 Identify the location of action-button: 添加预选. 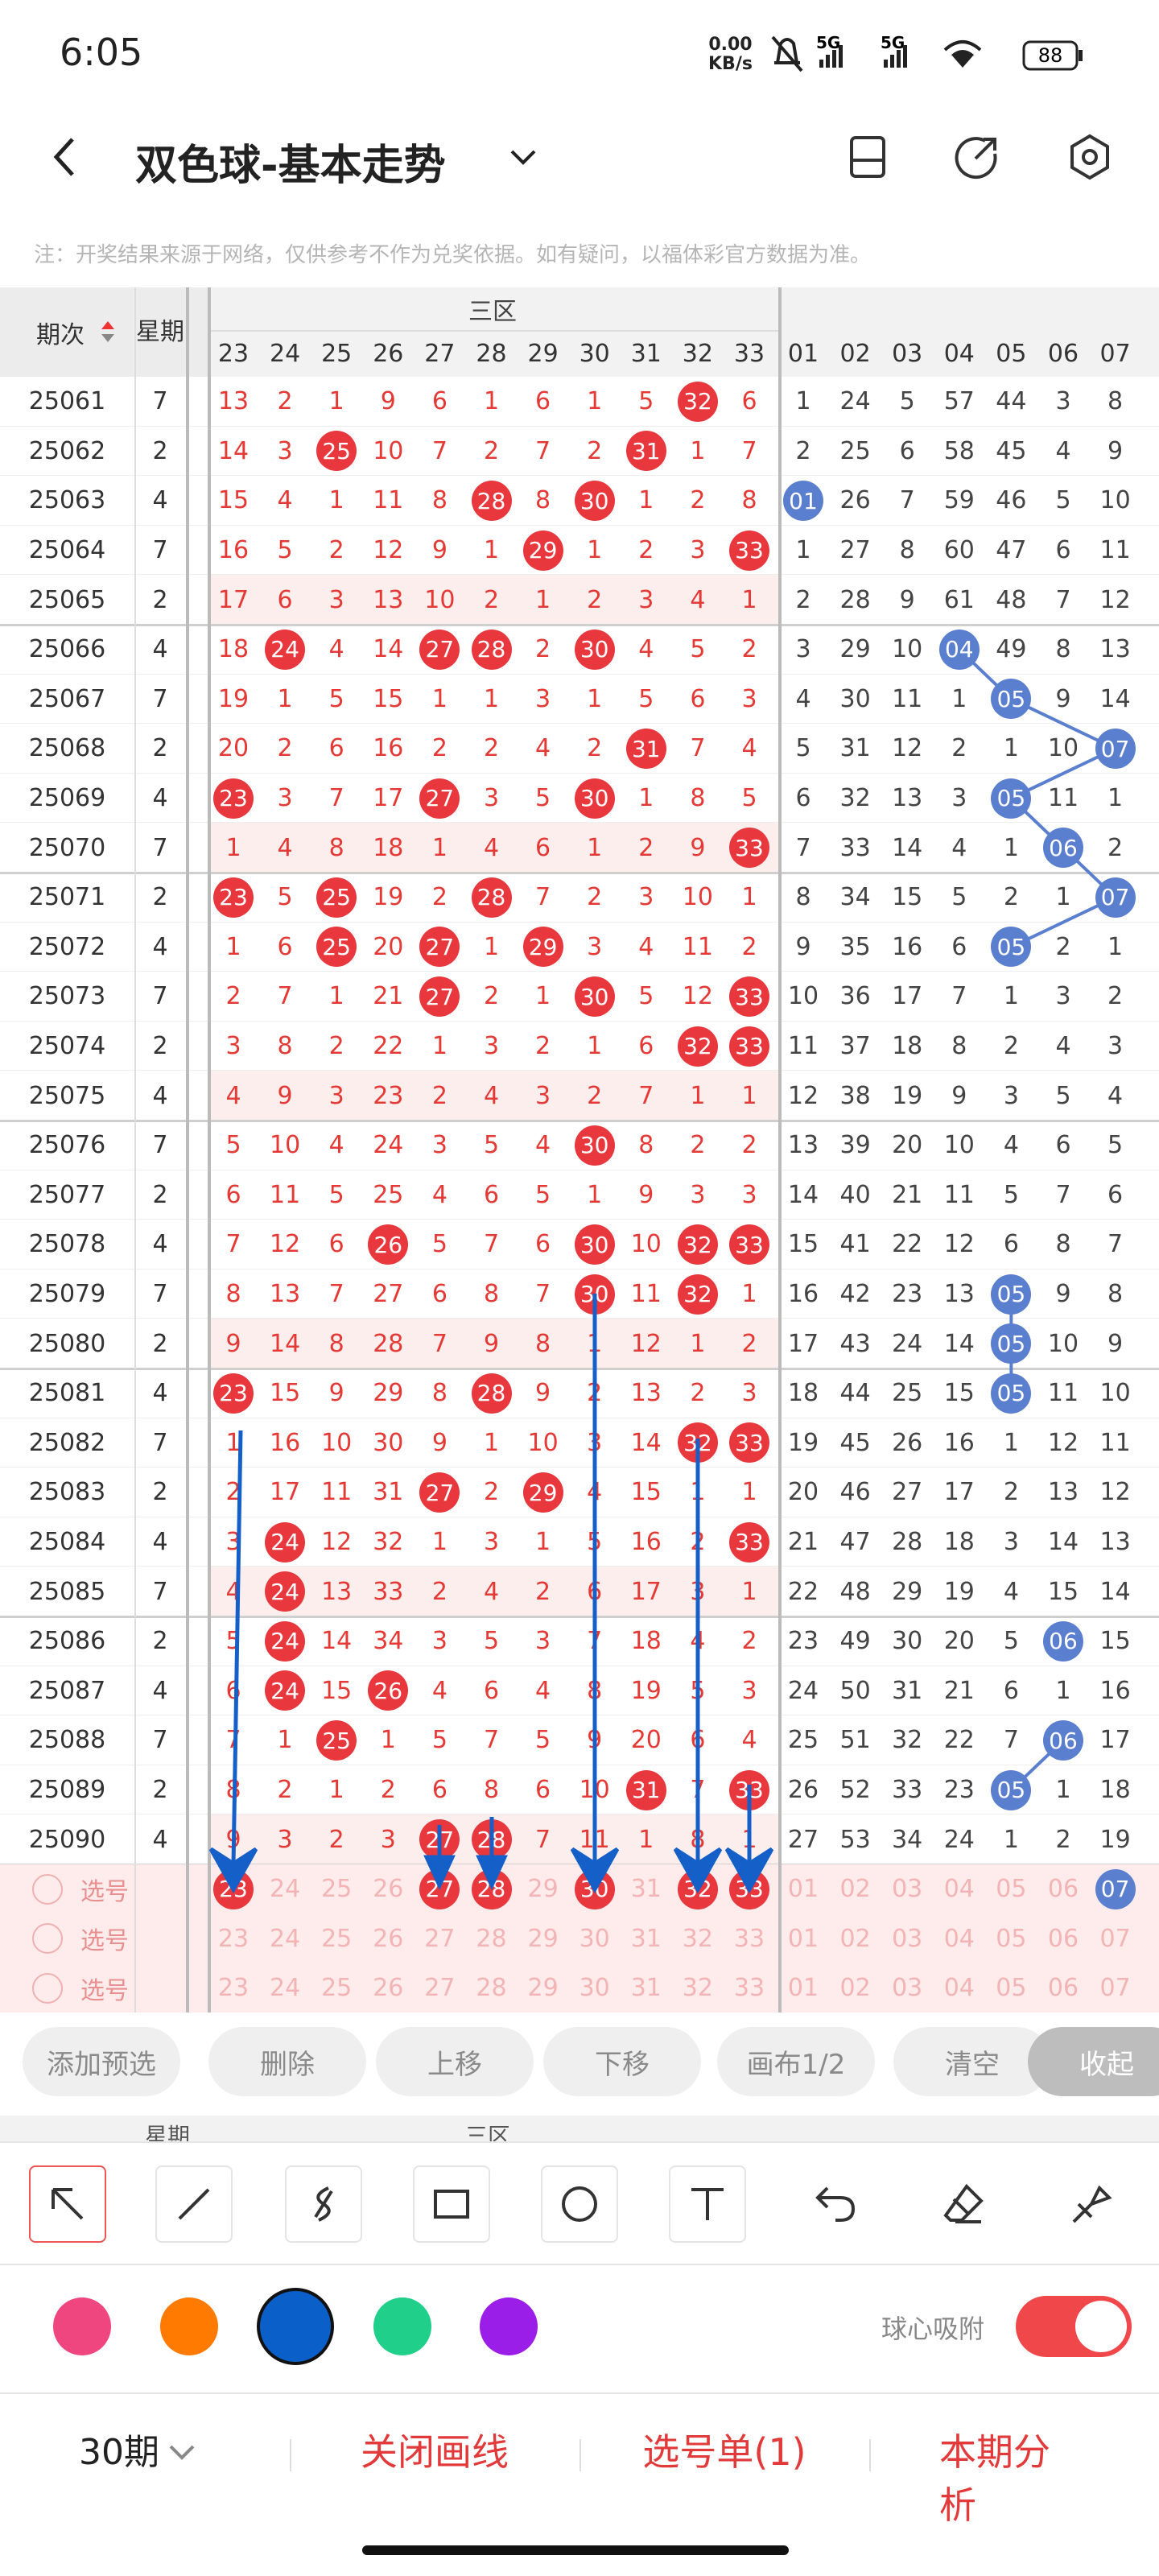
(101, 2061).